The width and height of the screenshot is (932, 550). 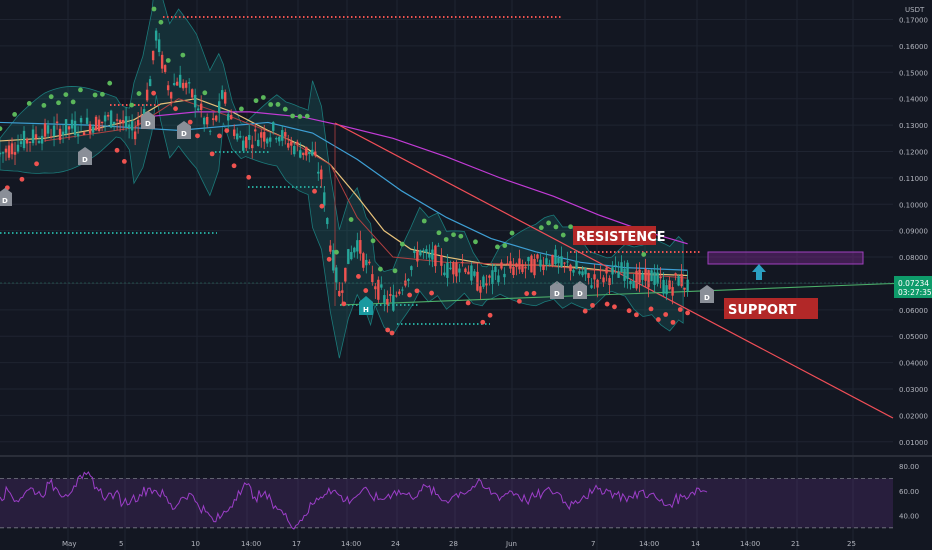 I want to click on support-label: SUPPORT, so click(x=771, y=308).